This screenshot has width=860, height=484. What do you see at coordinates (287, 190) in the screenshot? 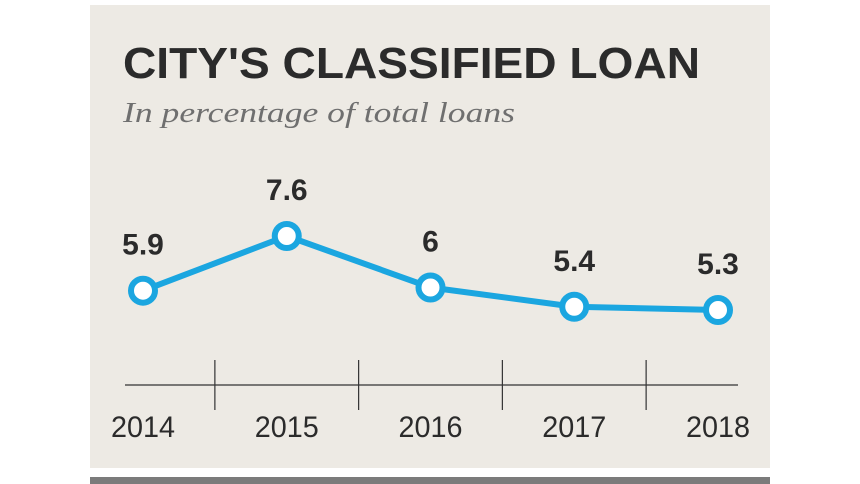
I see `data-label: 7.6` at bounding box center [287, 190].